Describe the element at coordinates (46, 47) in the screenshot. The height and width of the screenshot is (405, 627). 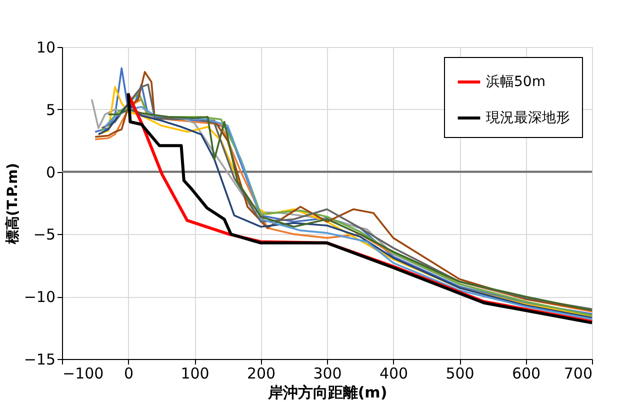
I see `y-tick-label: 10` at that location.